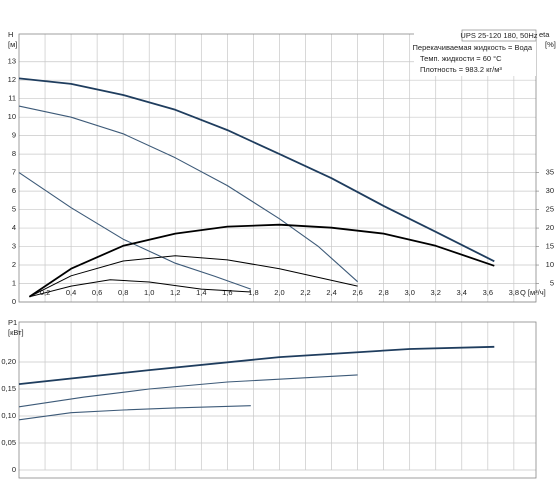 The image size is (560, 504). I want to click on model-box, so click(499, 35).